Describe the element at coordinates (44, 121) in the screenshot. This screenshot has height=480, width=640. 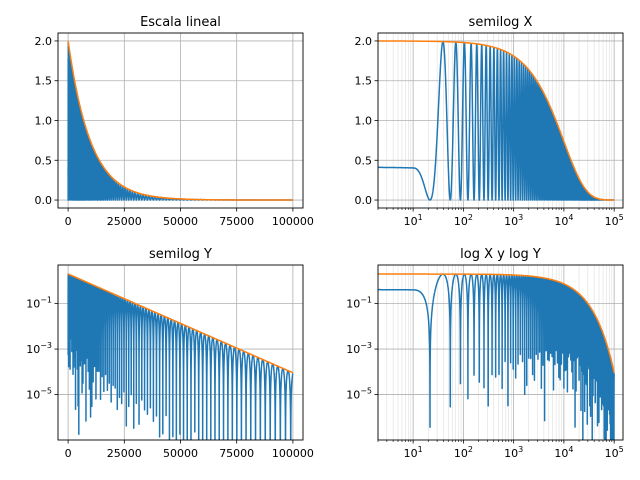
I see `chart-0-y-tick-label: 1.0` at that location.